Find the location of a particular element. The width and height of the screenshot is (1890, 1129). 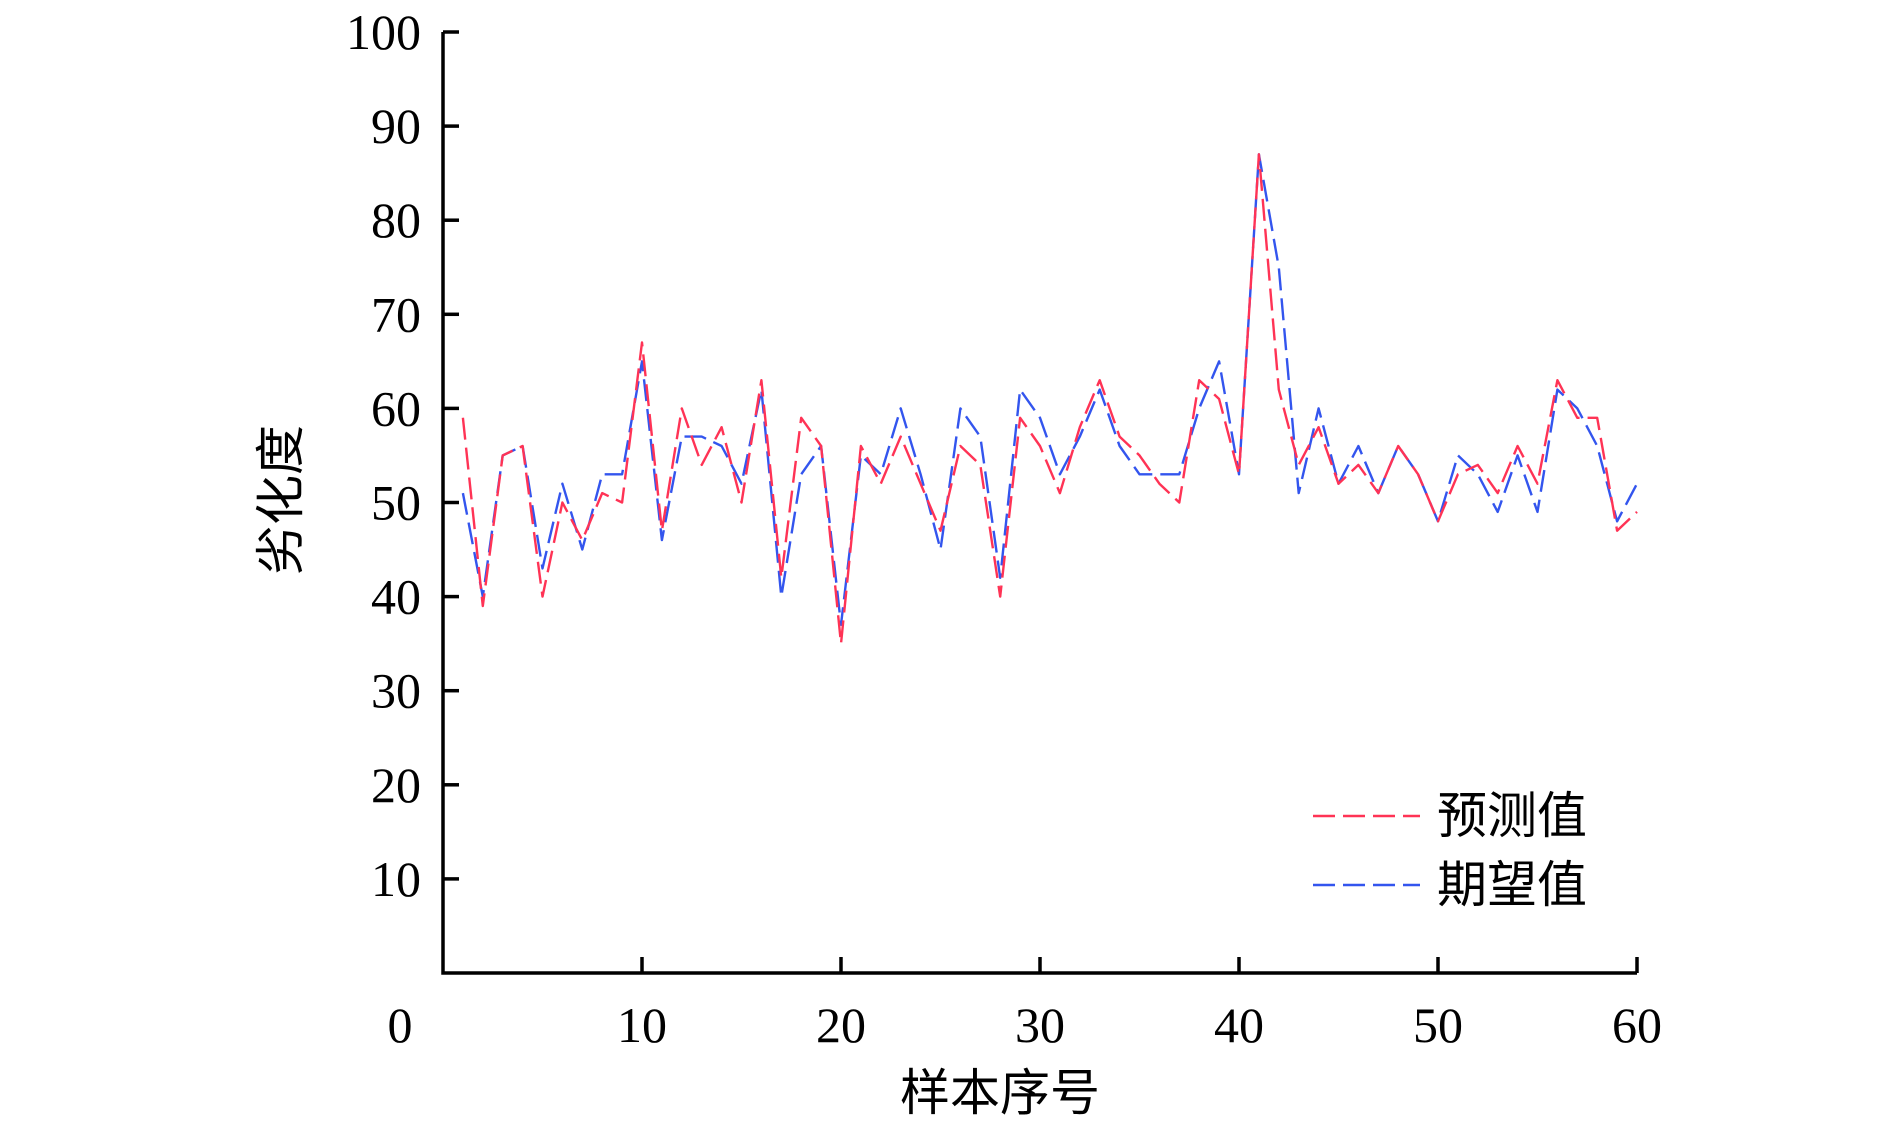

x-tick-label: 0 is located at coordinates (400, 1025).